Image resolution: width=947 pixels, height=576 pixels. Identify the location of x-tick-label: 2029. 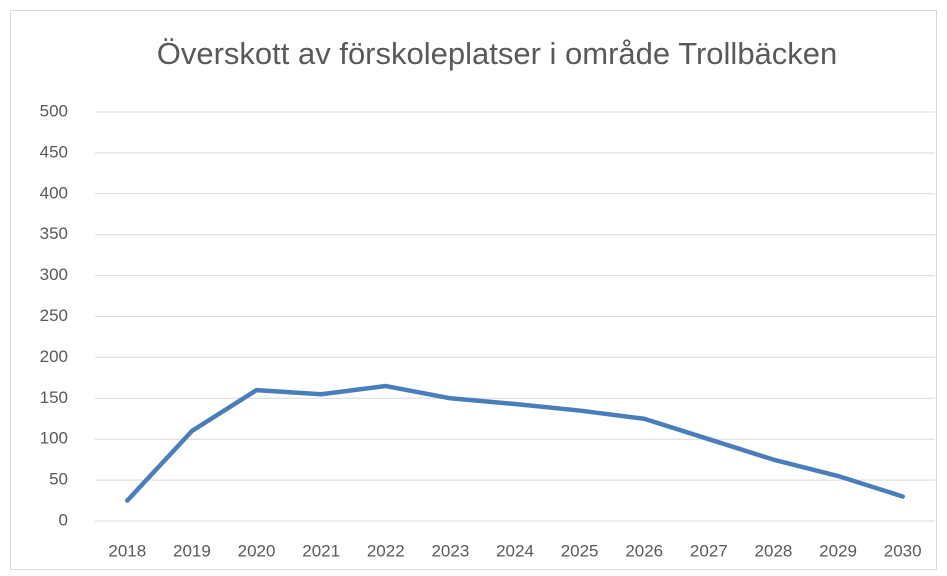
(838, 550).